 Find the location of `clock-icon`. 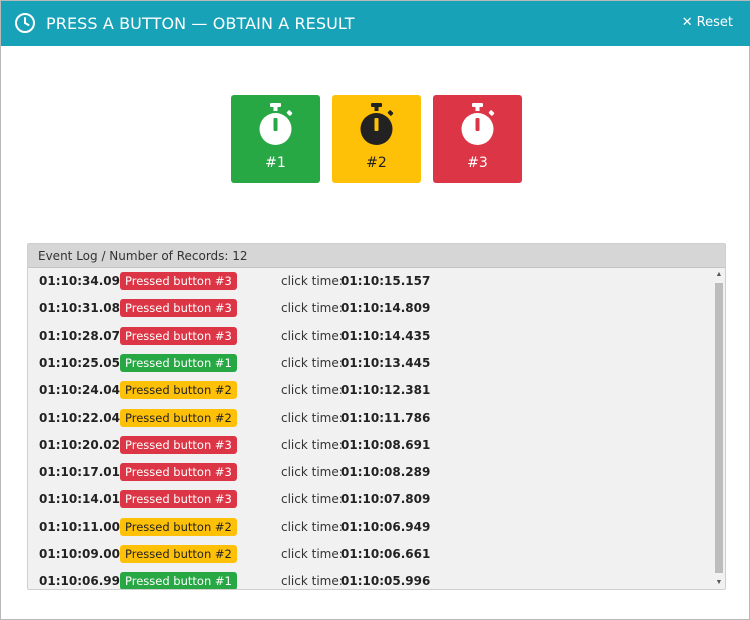

clock-icon is located at coordinates (25, 23).